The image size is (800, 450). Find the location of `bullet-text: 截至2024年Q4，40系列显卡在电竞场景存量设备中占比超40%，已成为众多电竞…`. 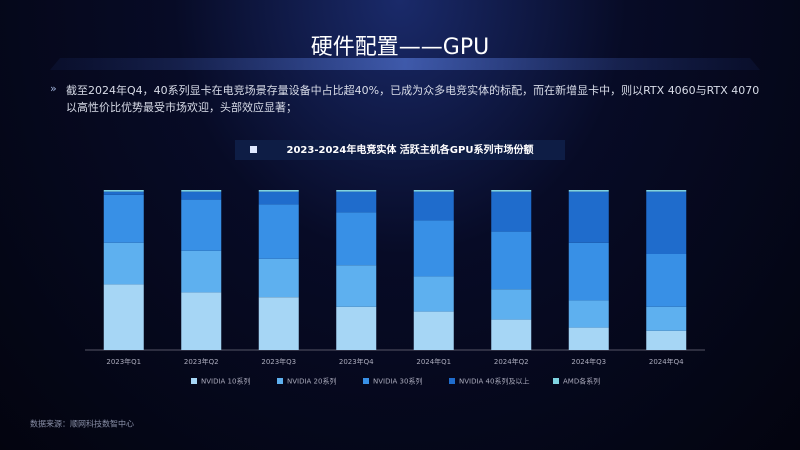

bullet-text: 截至2024年Q4，40系列显卡在电竞场景存量设备中占比超40%，已成为众多电竞… is located at coordinates (413, 99).